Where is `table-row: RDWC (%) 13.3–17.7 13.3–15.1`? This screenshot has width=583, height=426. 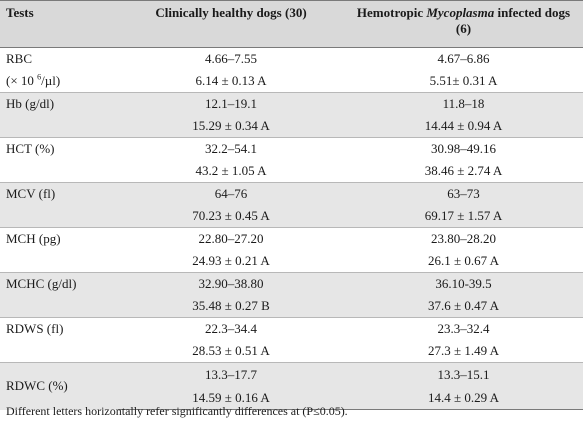
table-row: RDWC (%) 13.3–17.7 13.3–15.1 is located at coordinates (291, 386).